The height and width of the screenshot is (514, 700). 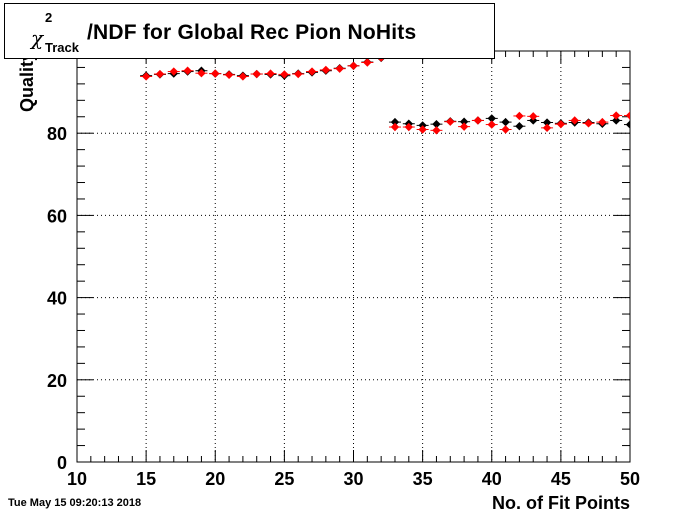 What do you see at coordinates (215, 479) in the screenshot?
I see `x-tick-label: 20` at bounding box center [215, 479].